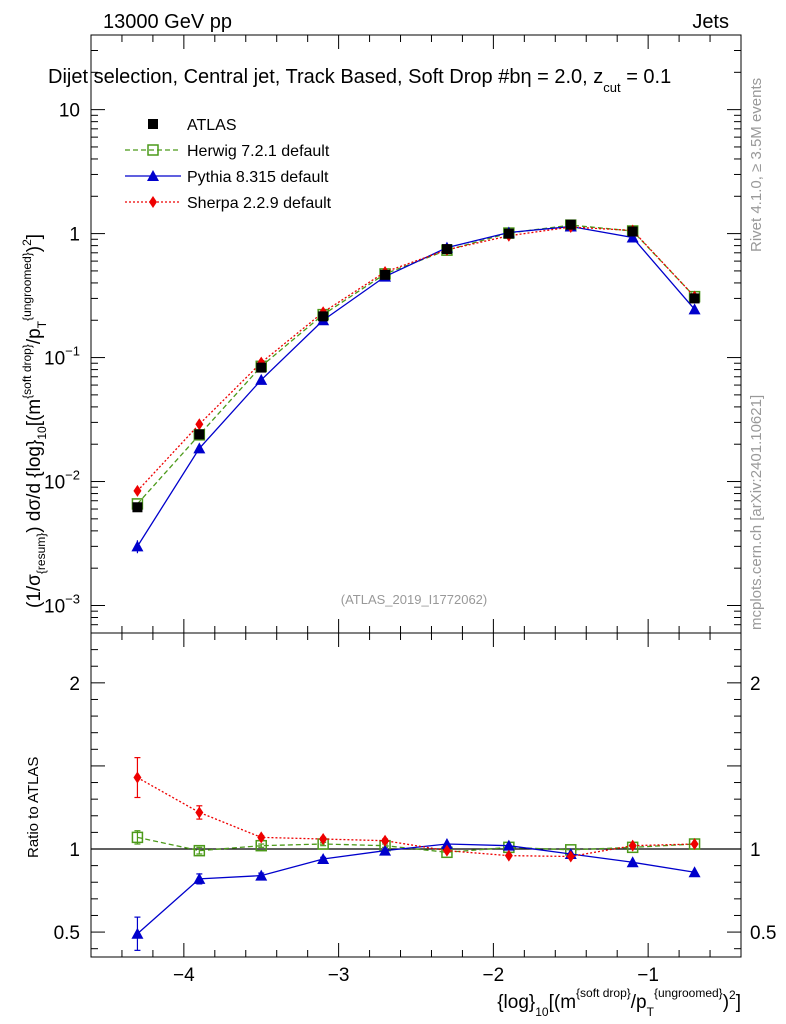 This screenshot has height=1024, width=786. Describe the element at coordinates (33, 807) in the screenshot. I see `y-axis-label-ratio: Ratio to ATLAS` at that location.